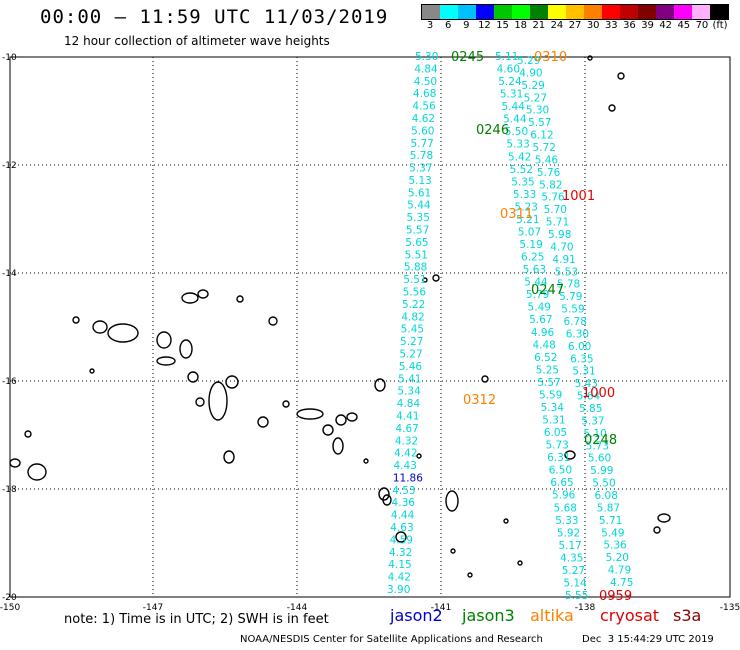 The width and height of the screenshot is (740, 650). Describe the element at coordinates (9, 274) in the screenshot. I see `lat-label: -14` at that location.